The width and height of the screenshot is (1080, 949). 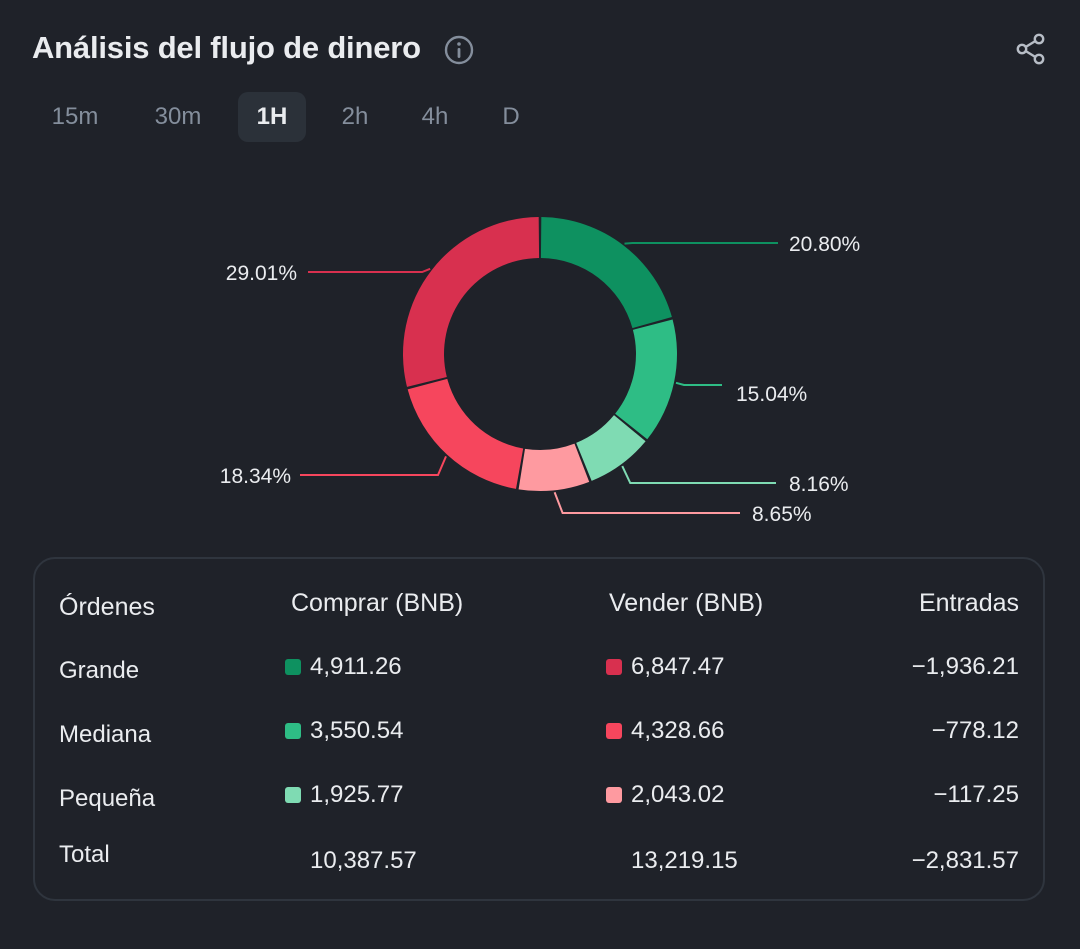 What do you see at coordinates (357, 730) in the screenshot?
I see `buy-value-medium: 3,550.54` at bounding box center [357, 730].